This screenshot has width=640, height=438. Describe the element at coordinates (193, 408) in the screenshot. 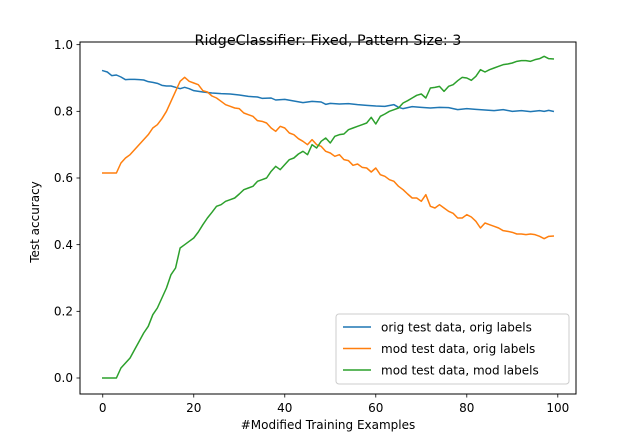

I see `x-tick-label: 20` at that location.